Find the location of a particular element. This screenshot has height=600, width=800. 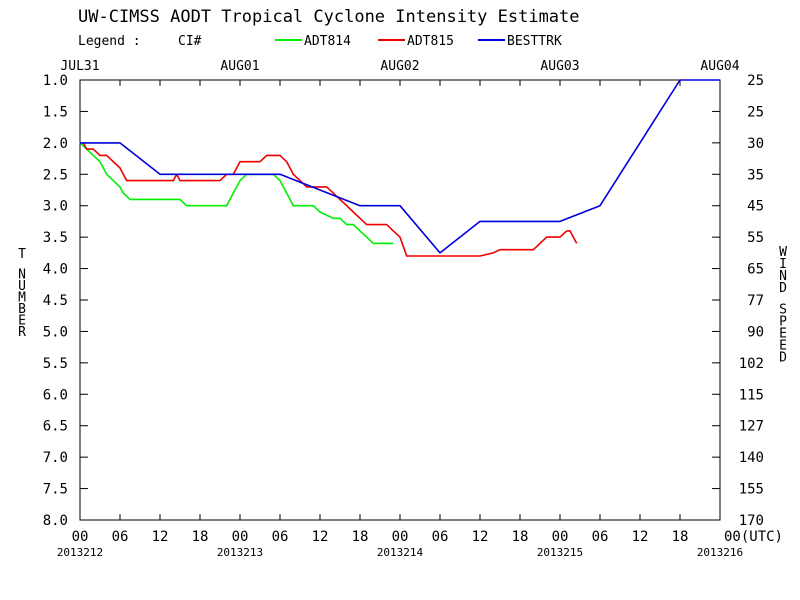

y-right-tick-label: 30 is located at coordinates (755, 144).